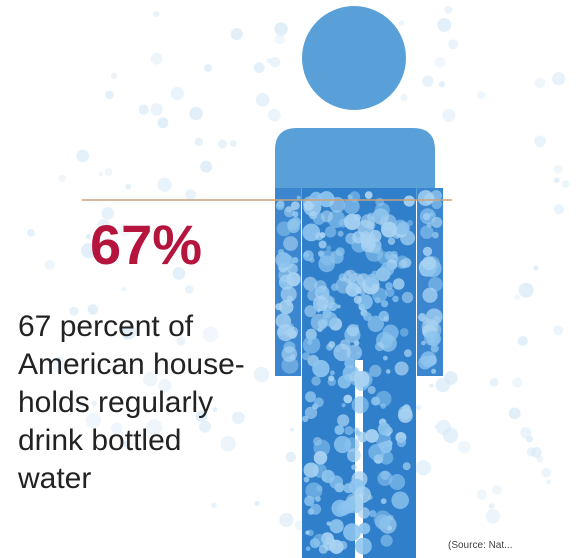 This screenshot has height=558, width=576. Describe the element at coordinates (55, 478) in the screenshot. I see `caption-line: water` at that location.